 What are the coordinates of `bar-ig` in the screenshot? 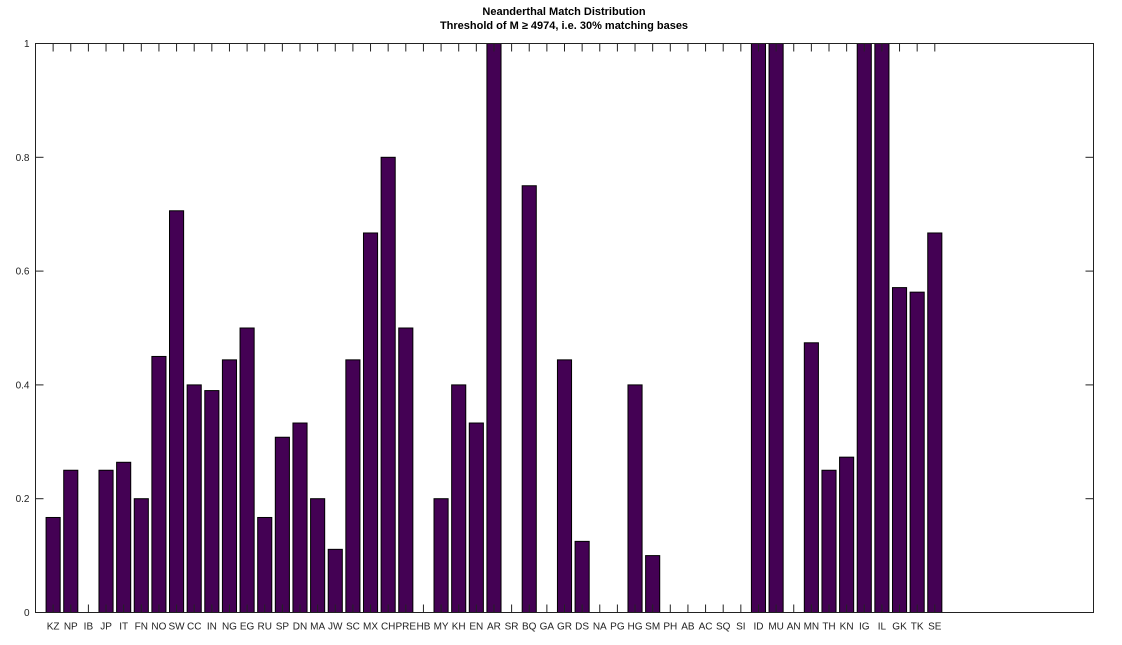 It's located at (864, 328).